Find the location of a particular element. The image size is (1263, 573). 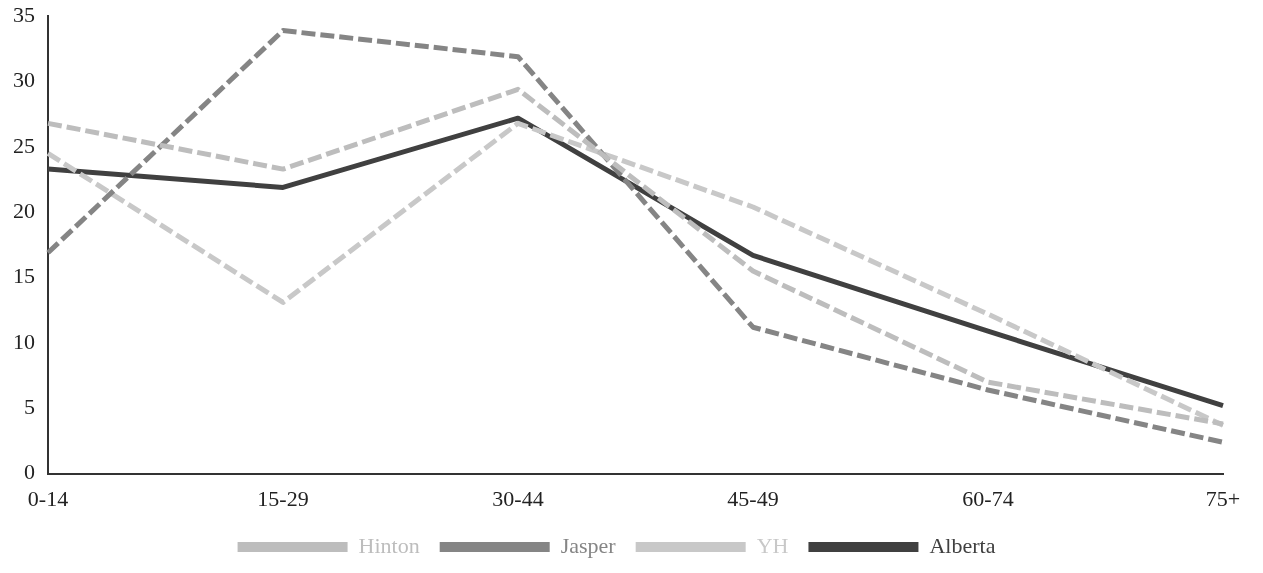

text: Jasper is located at coordinates (588, 545).